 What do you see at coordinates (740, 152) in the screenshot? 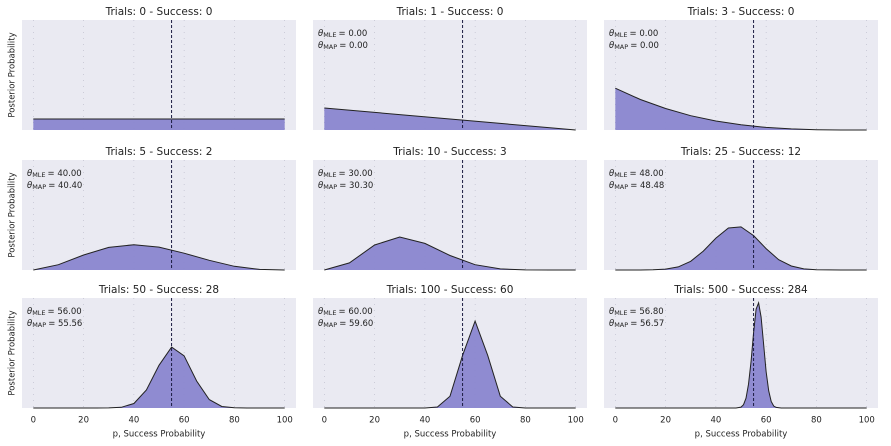
I see `subplot-title: Trials: 25 - Success: 12` at bounding box center [740, 152].